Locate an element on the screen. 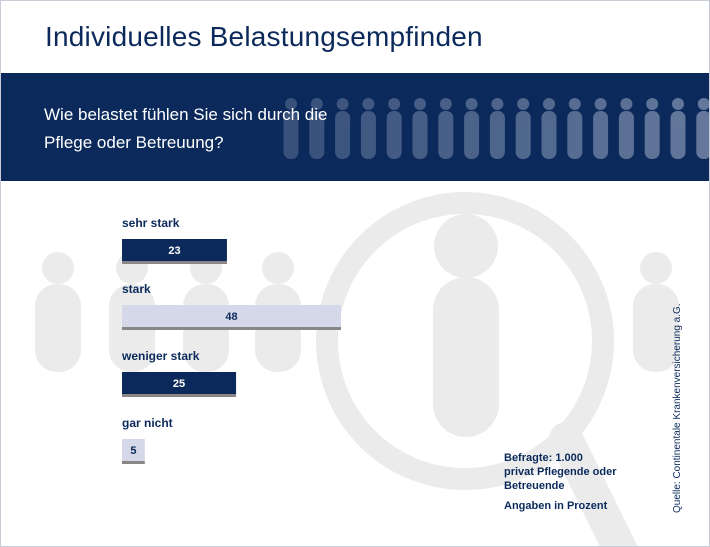 This screenshot has height=547, width=710. bar-value-label: 5 is located at coordinates (133, 451).